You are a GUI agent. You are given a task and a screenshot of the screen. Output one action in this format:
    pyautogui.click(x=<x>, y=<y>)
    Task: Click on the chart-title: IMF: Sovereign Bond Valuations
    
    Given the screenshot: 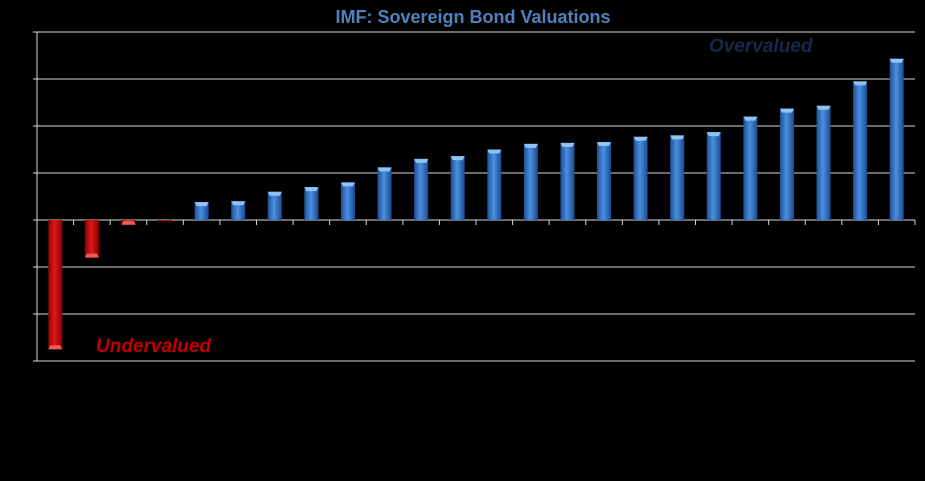 What is the action you would take?
    pyautogui.click(x=472, y=17)
    